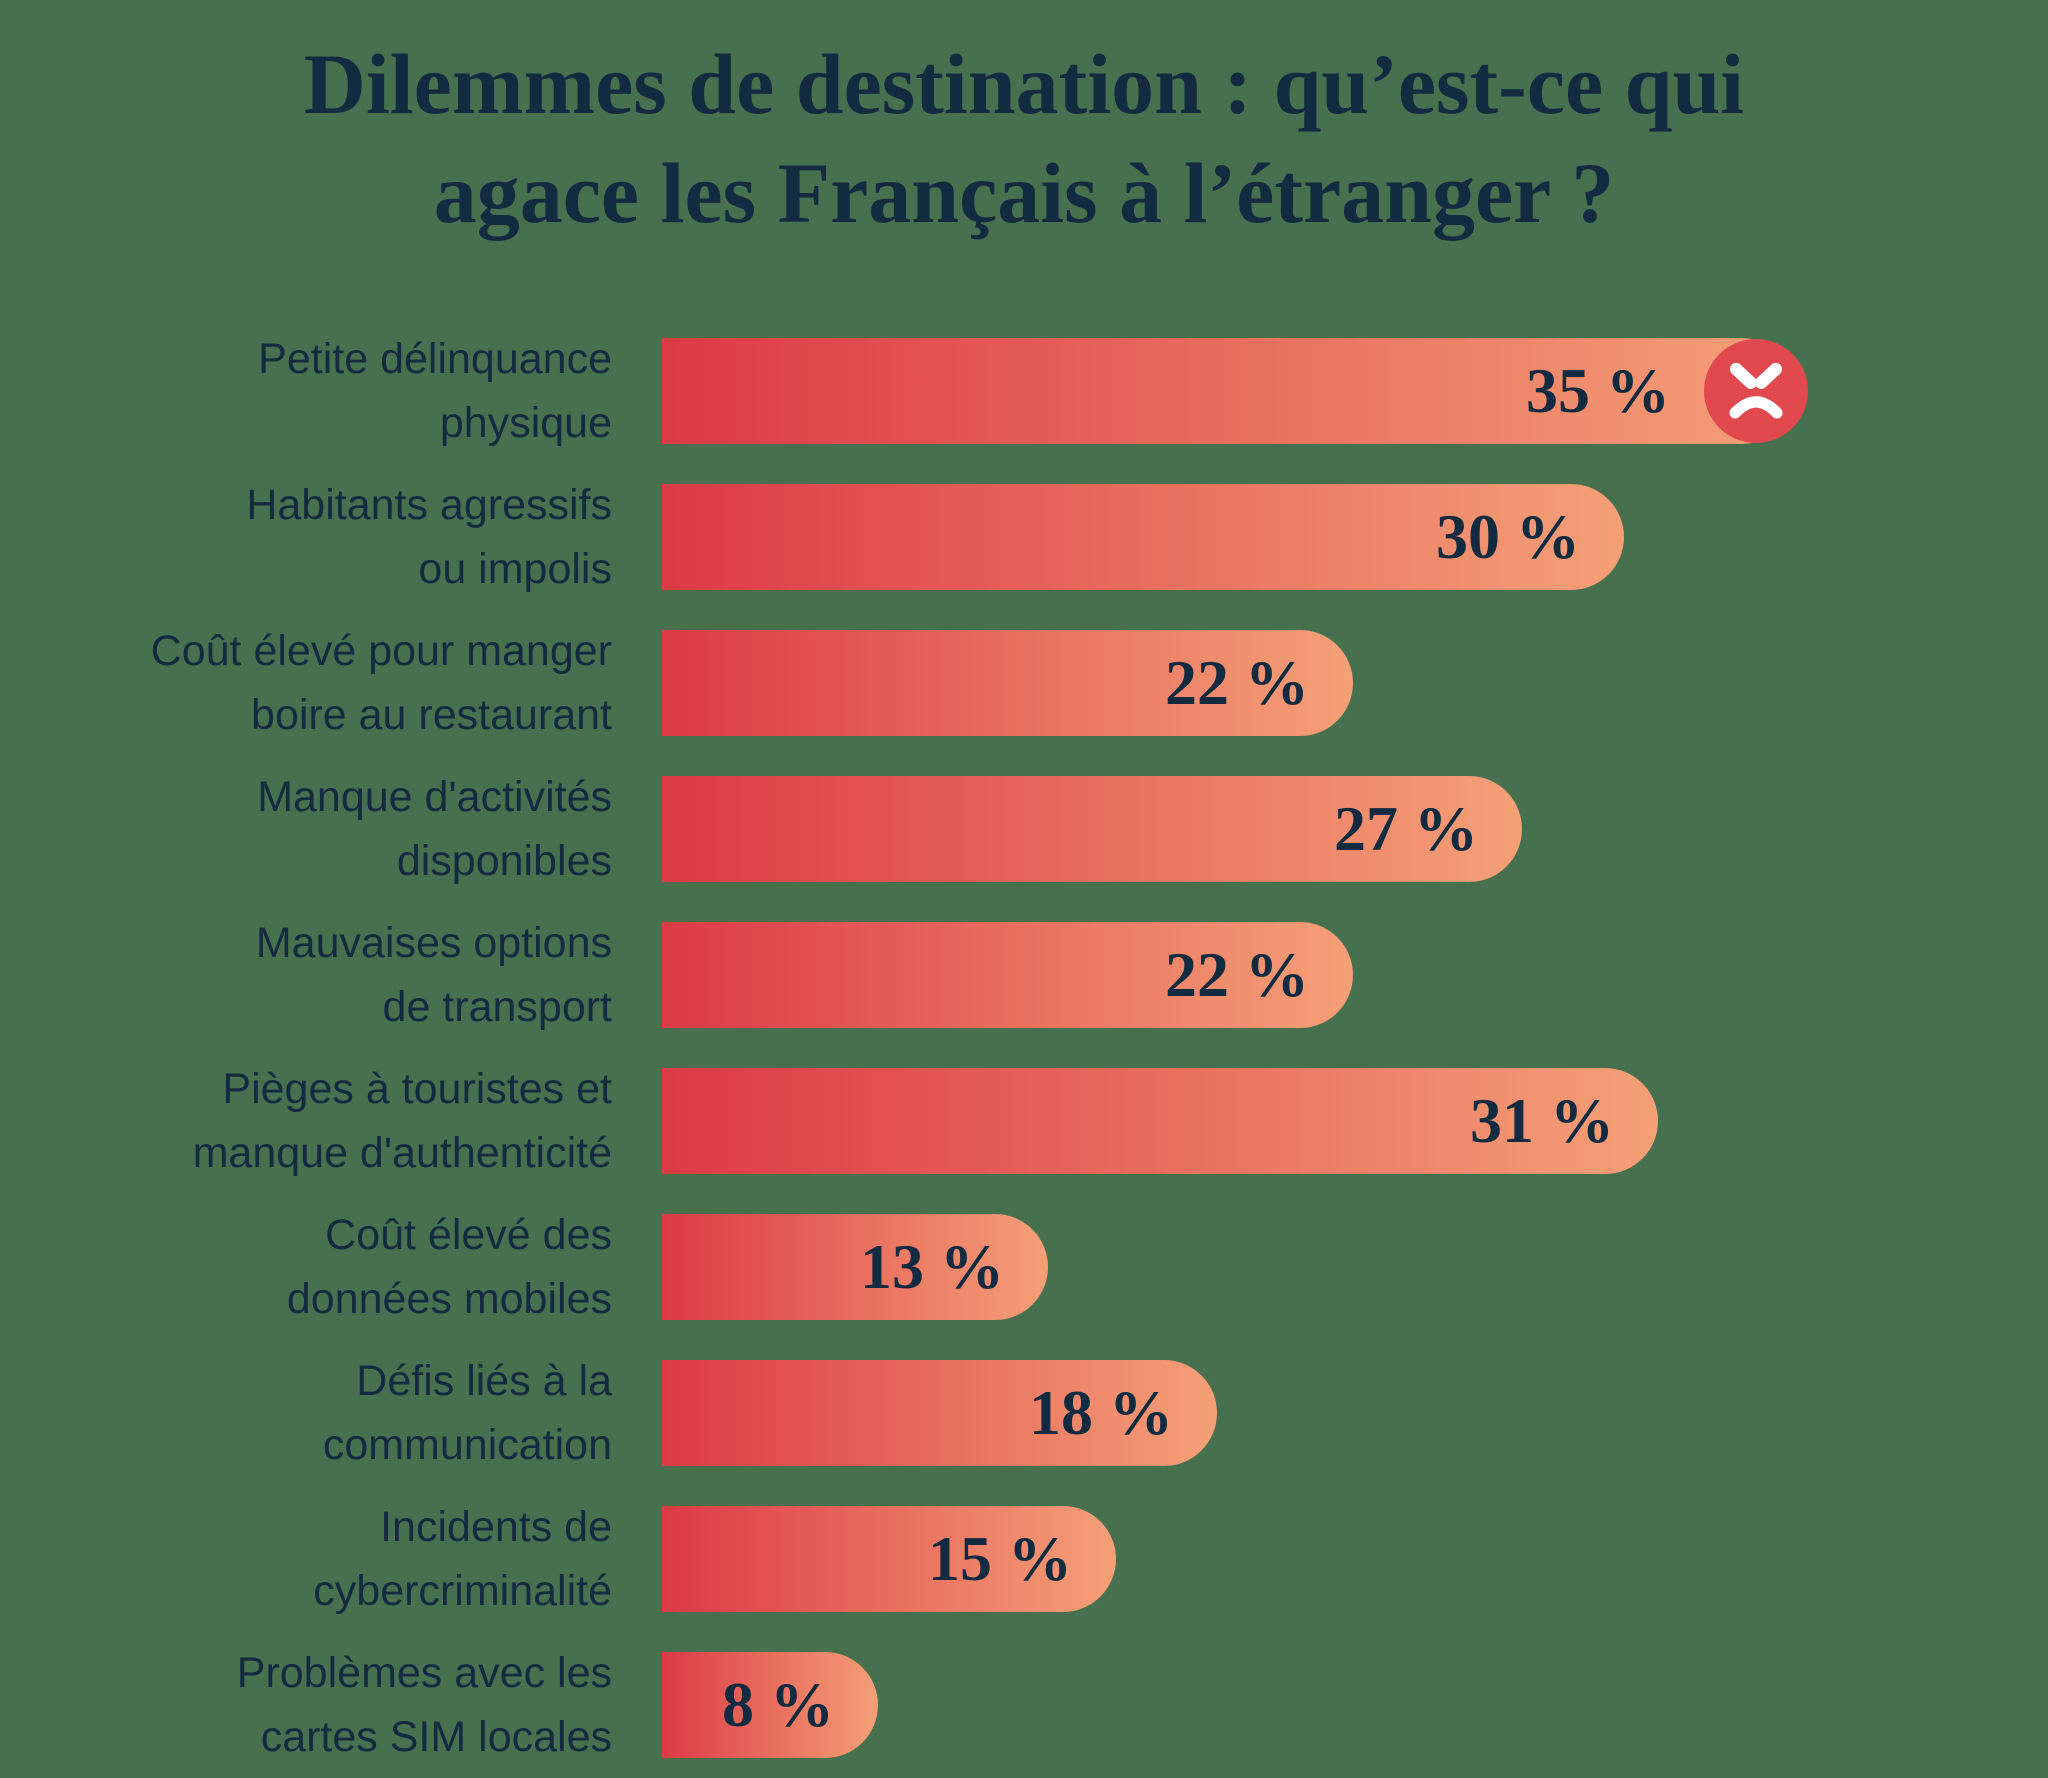 Image resolution: width=2048 pixels, height=1778 pixels. Describe the element at coordinates (1542, 1120) in the screenshot. I see `value-label: 31 %` at that location.